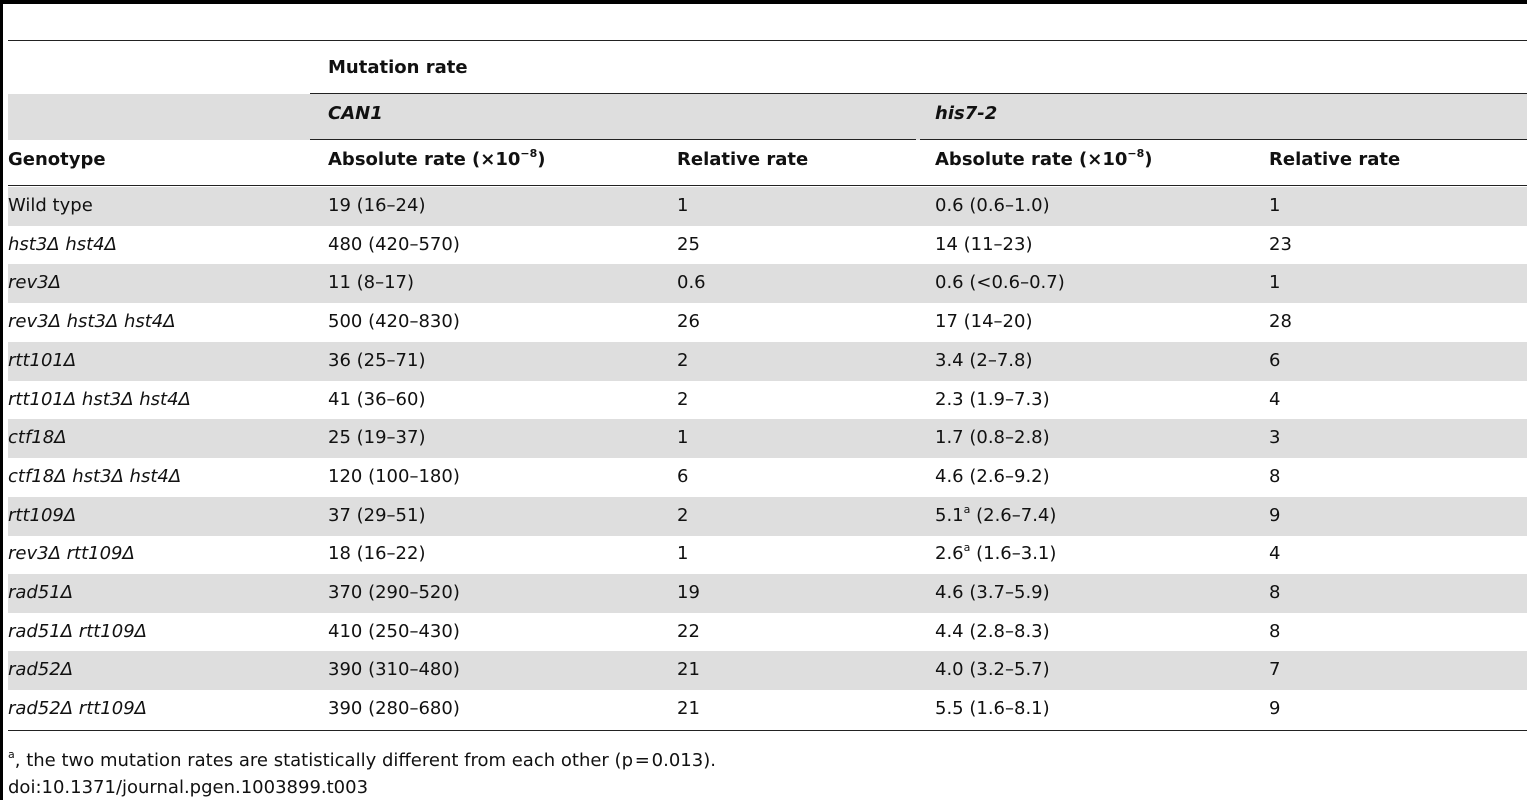  Describe the element at coordinates (377, 360) in the screenshot. I see `can1-absolute-cell: 36 (25–71)` at that location.